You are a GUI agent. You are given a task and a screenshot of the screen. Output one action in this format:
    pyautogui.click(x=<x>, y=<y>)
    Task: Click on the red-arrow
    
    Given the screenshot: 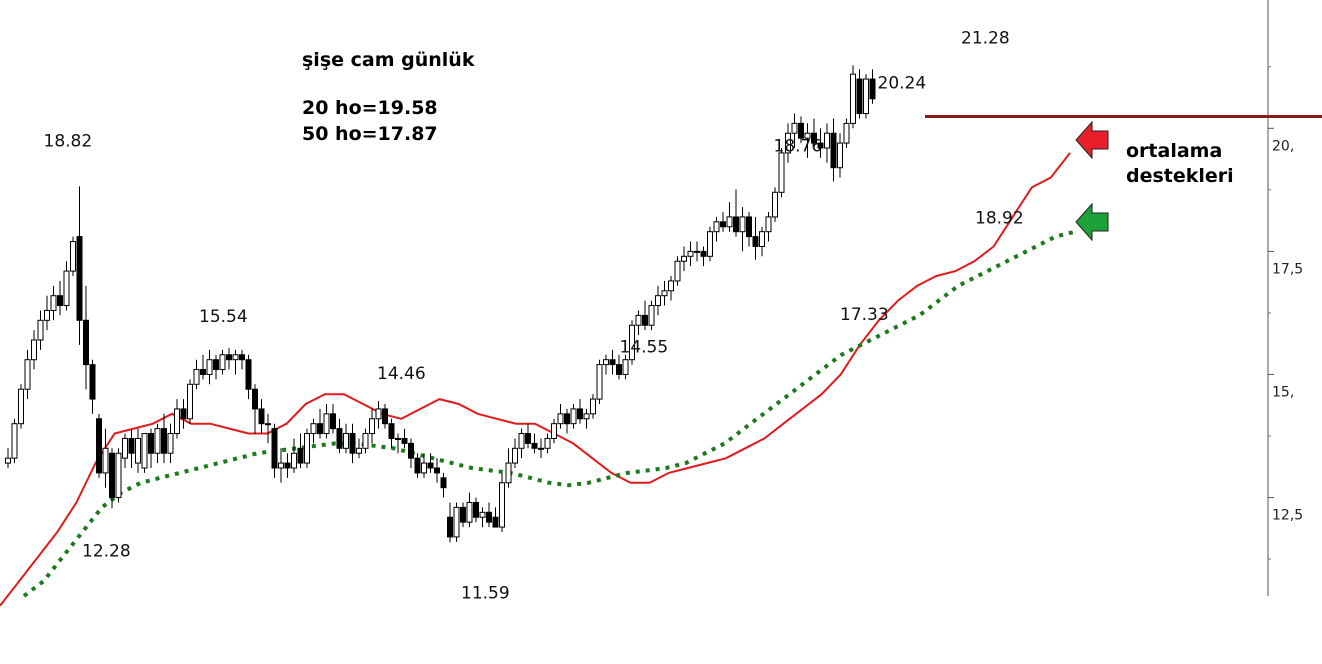 What is the action you would take?
    pyautogui.click(x=1092, y=140)
    